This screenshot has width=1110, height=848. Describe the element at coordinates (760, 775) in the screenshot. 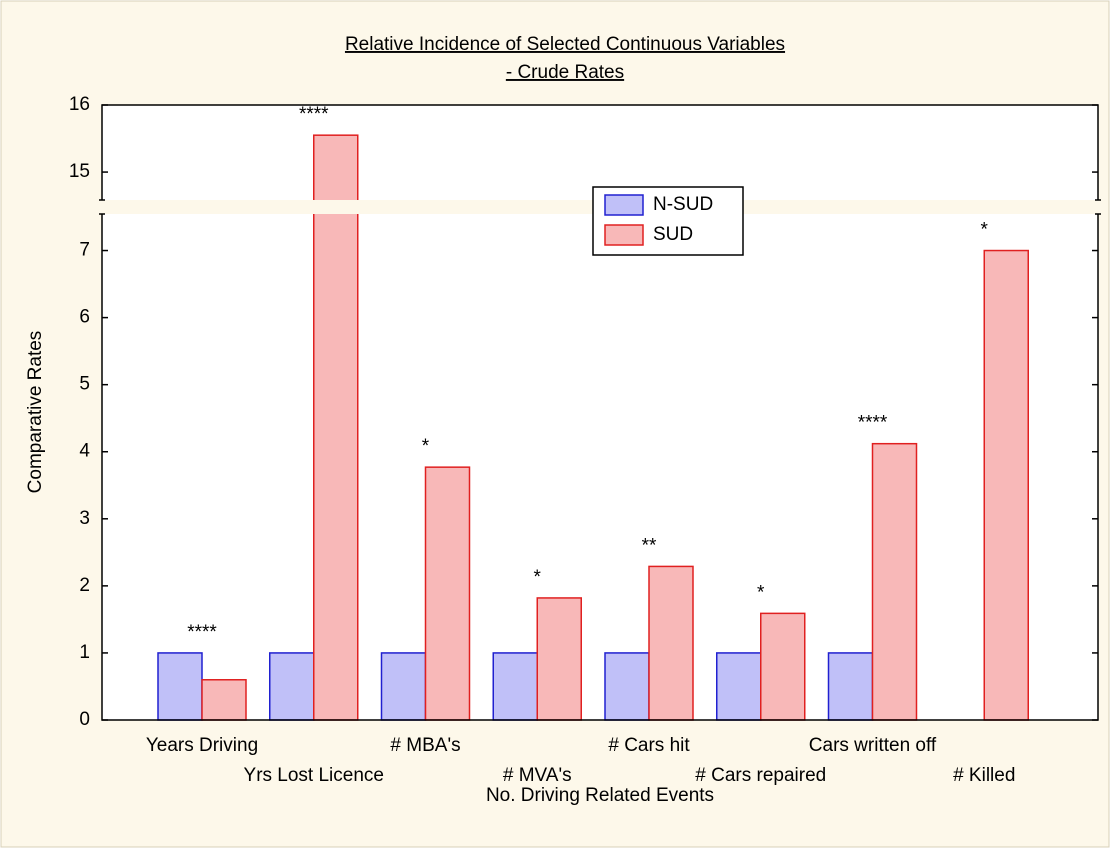

I see `x-tick-label: # Cars repaired` at that location.